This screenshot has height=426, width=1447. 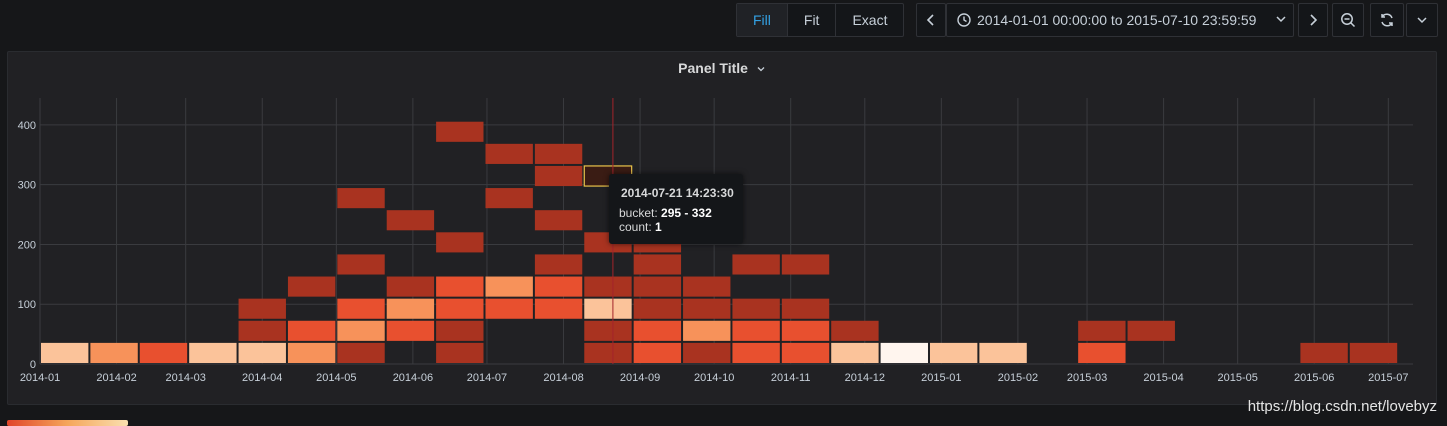 I want to click on x-tick-label: 2014-11, so click(x=791, y=378).